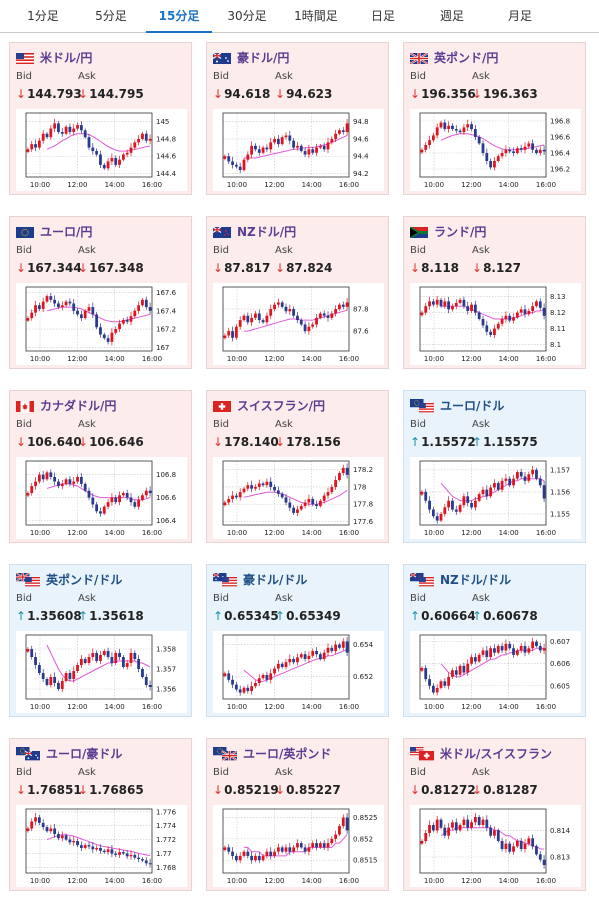 The width and height of the screenshot is (599, 909). I want to click on price-chart: 10:00 12:00 14:00 16:00 87.8 87.6, so click(298, 324).